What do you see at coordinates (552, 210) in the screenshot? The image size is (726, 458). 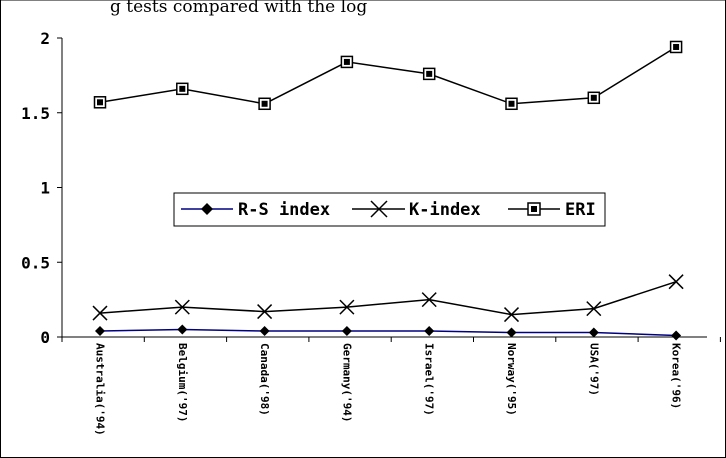 I see `legend-entry-eri: ERI` at bounding box center [552, 210].